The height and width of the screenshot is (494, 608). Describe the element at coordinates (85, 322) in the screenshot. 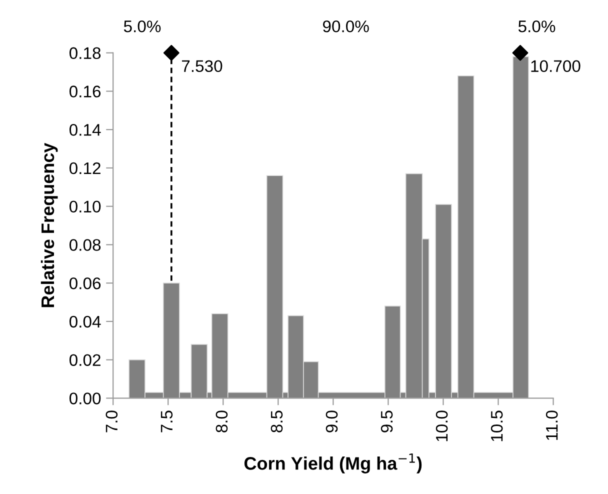

I see `y-tick-label: 0.04` at that location.